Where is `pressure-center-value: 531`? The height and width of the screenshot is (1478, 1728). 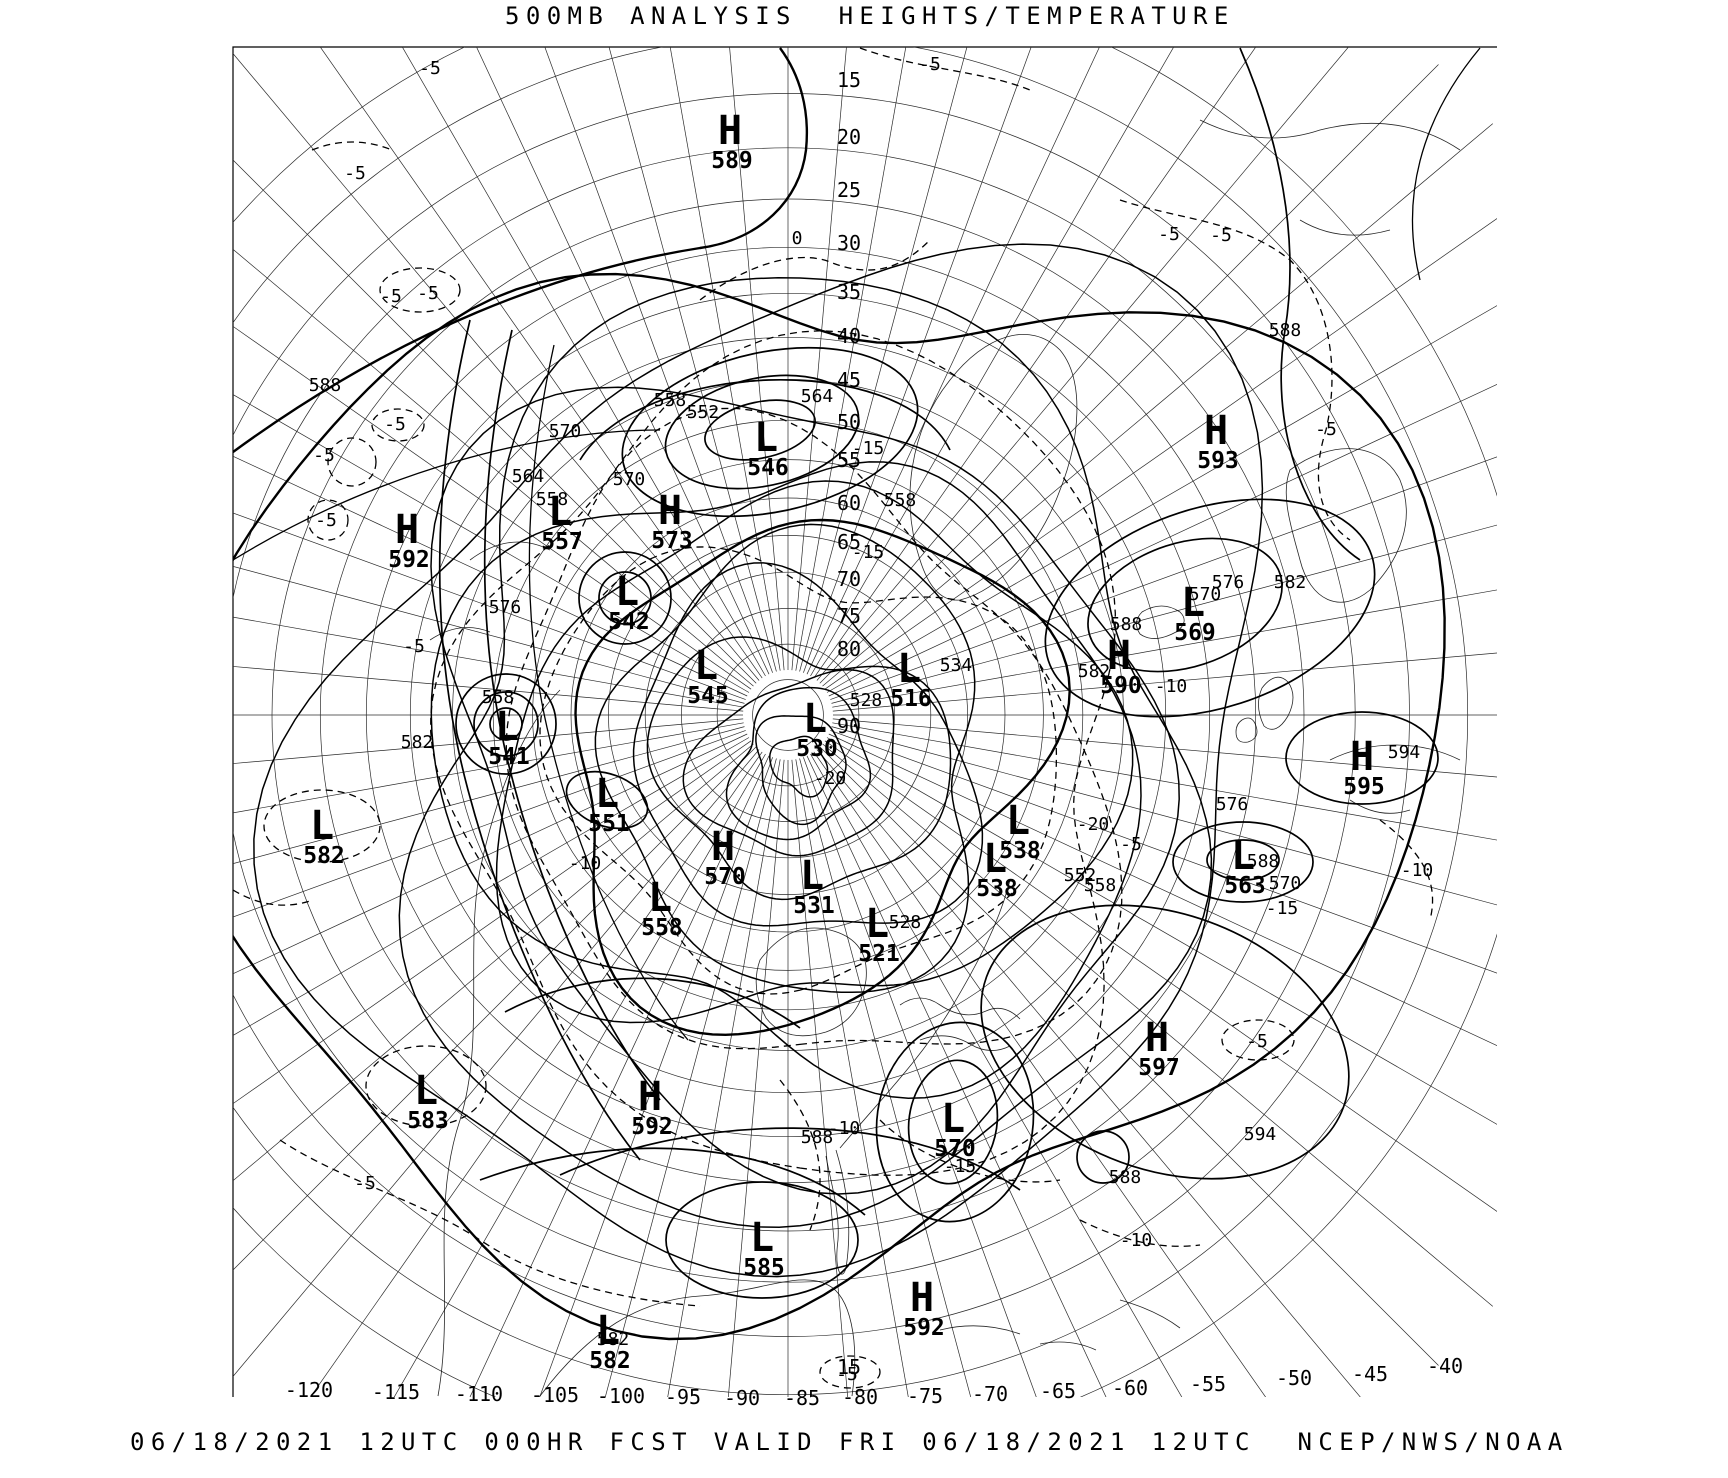 pressure-center-value: 531 is located at coordinates (814, 906).